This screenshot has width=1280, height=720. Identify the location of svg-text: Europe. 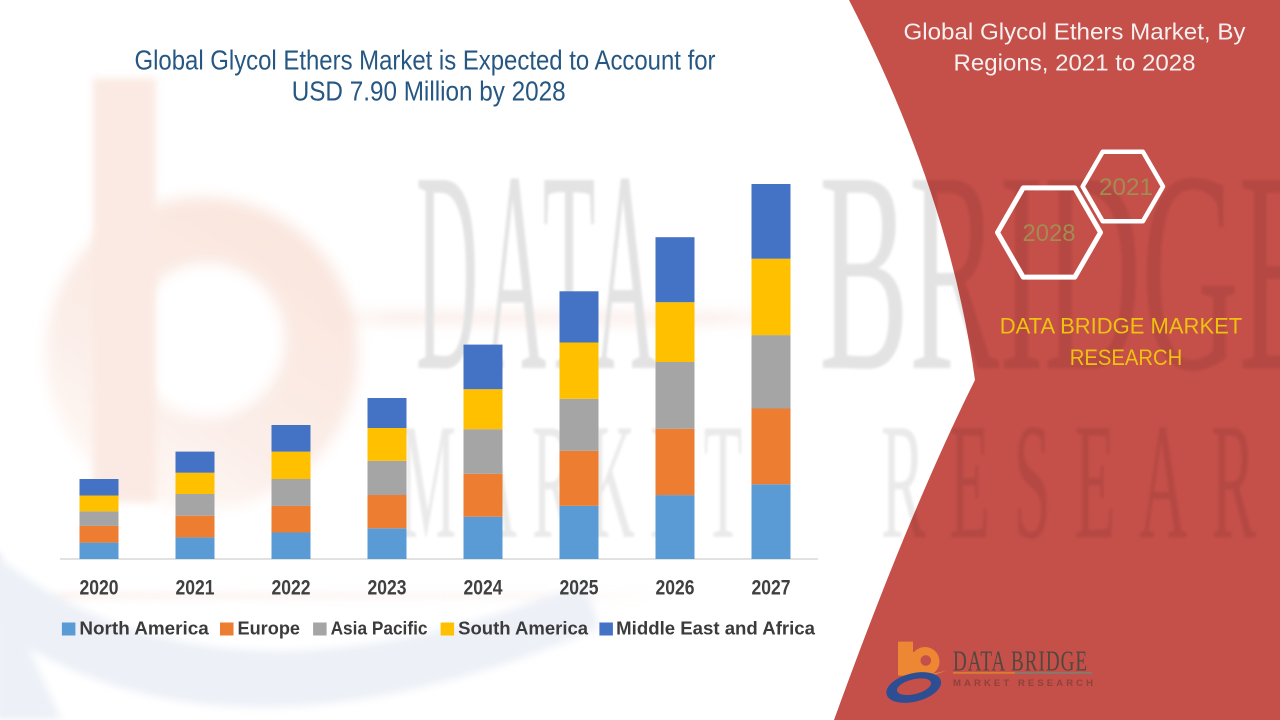
(269, 629).